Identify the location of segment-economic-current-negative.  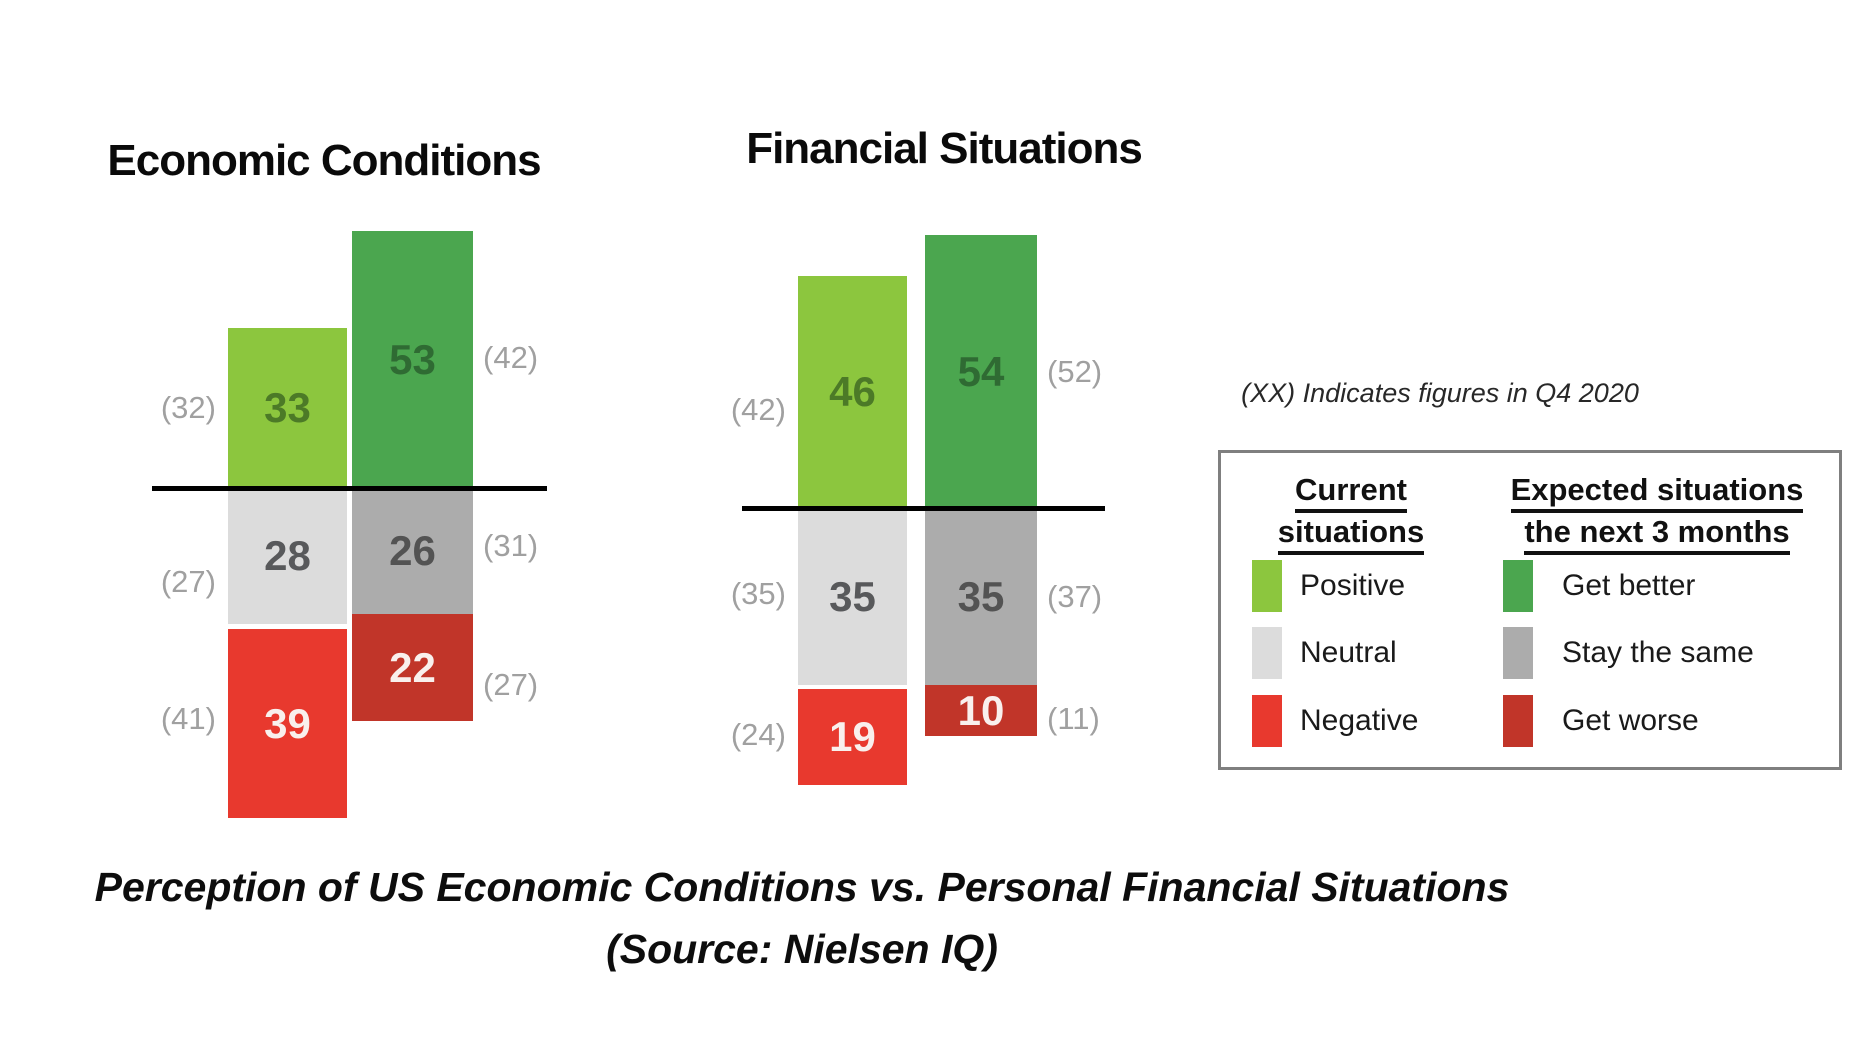
(287, 723).